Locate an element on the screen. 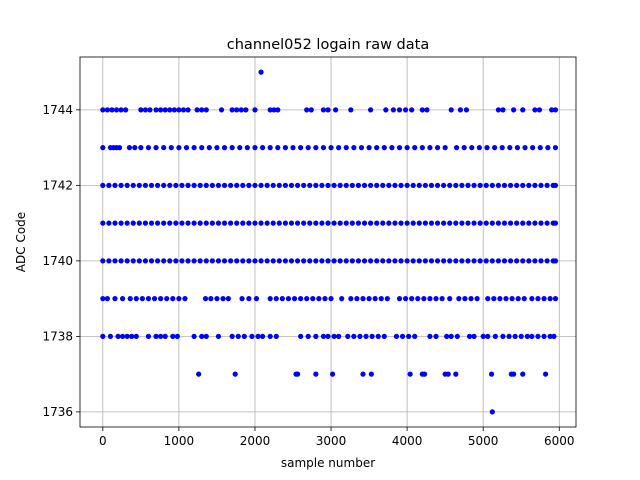 This screenshot has height=480, width=640. y-tick-label: 1742 is located at coordinates (57, 185).